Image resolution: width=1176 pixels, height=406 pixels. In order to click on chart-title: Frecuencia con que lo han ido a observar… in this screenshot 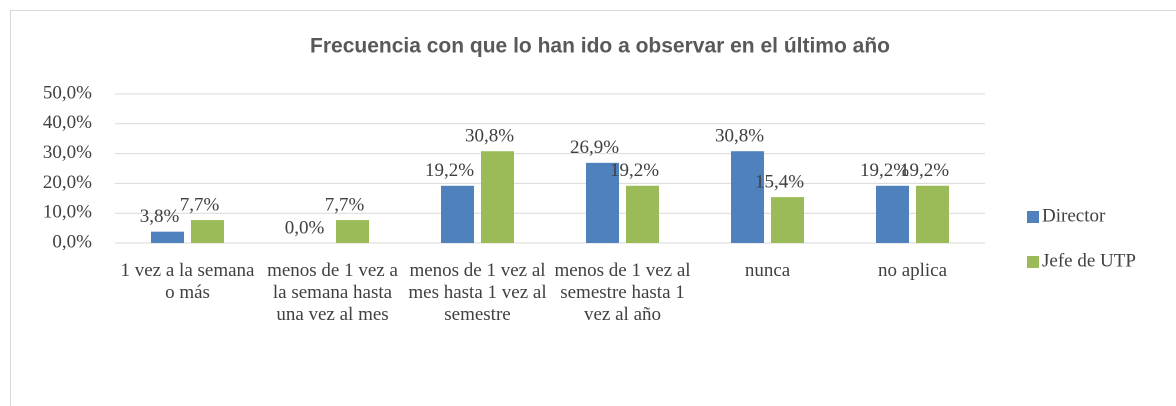, I will do `click(600, 46)`.